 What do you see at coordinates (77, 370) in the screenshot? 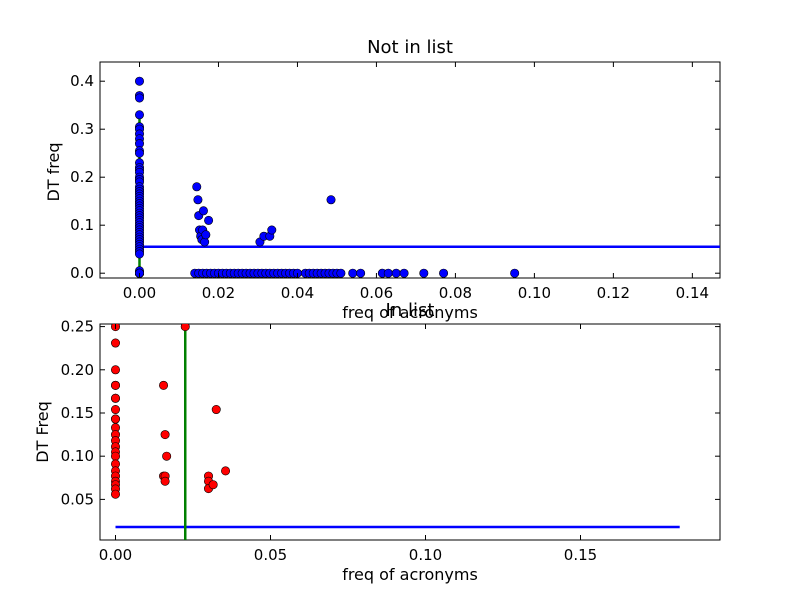
I see `y-tick-label: 0.20` at bounding box center [77, 370].